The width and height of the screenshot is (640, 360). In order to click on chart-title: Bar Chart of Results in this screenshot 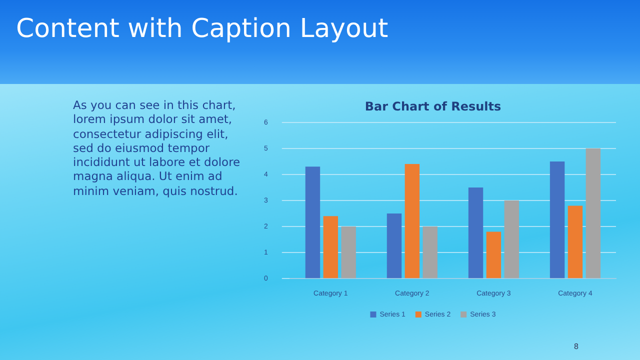, I will do `click(433, 106)`.